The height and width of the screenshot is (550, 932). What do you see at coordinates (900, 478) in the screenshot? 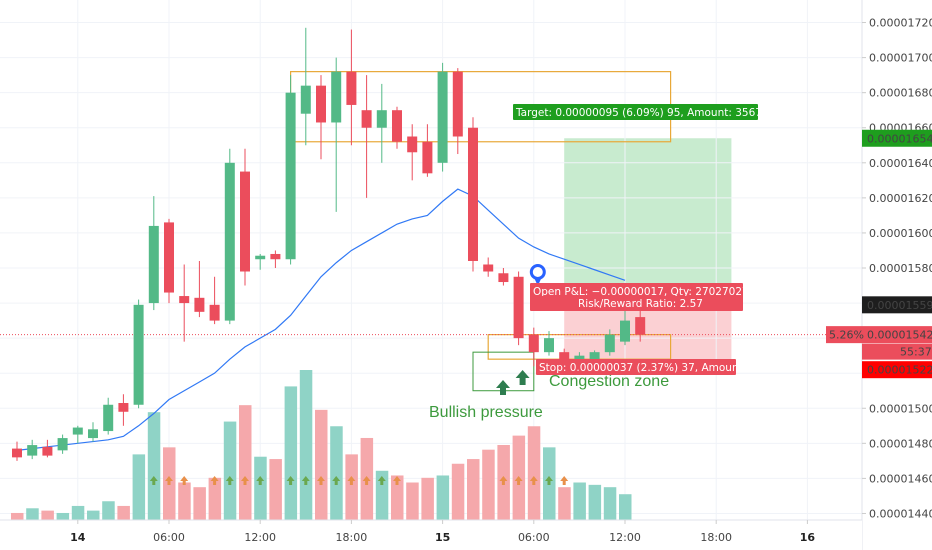
I see `y-tick-label: 0.00001460` at bounding box center [900, 478].